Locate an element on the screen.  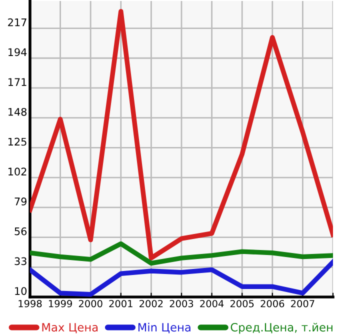
x-tick-label: 2004 is located at coordinates (212, 304).